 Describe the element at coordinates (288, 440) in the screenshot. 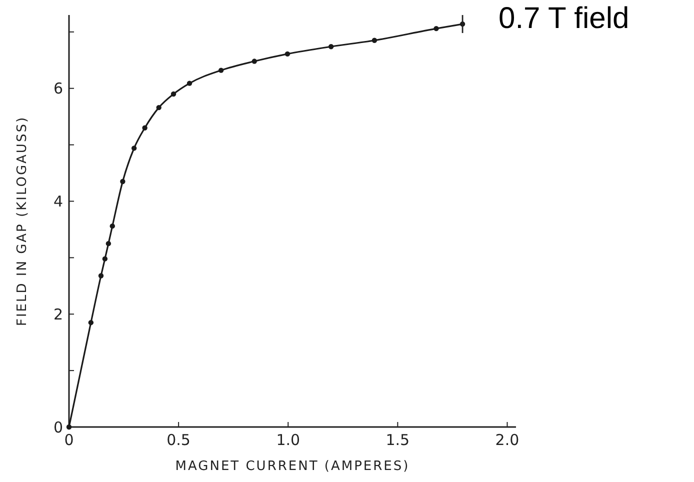

I see `x-tick-label: 1.0` at that location.